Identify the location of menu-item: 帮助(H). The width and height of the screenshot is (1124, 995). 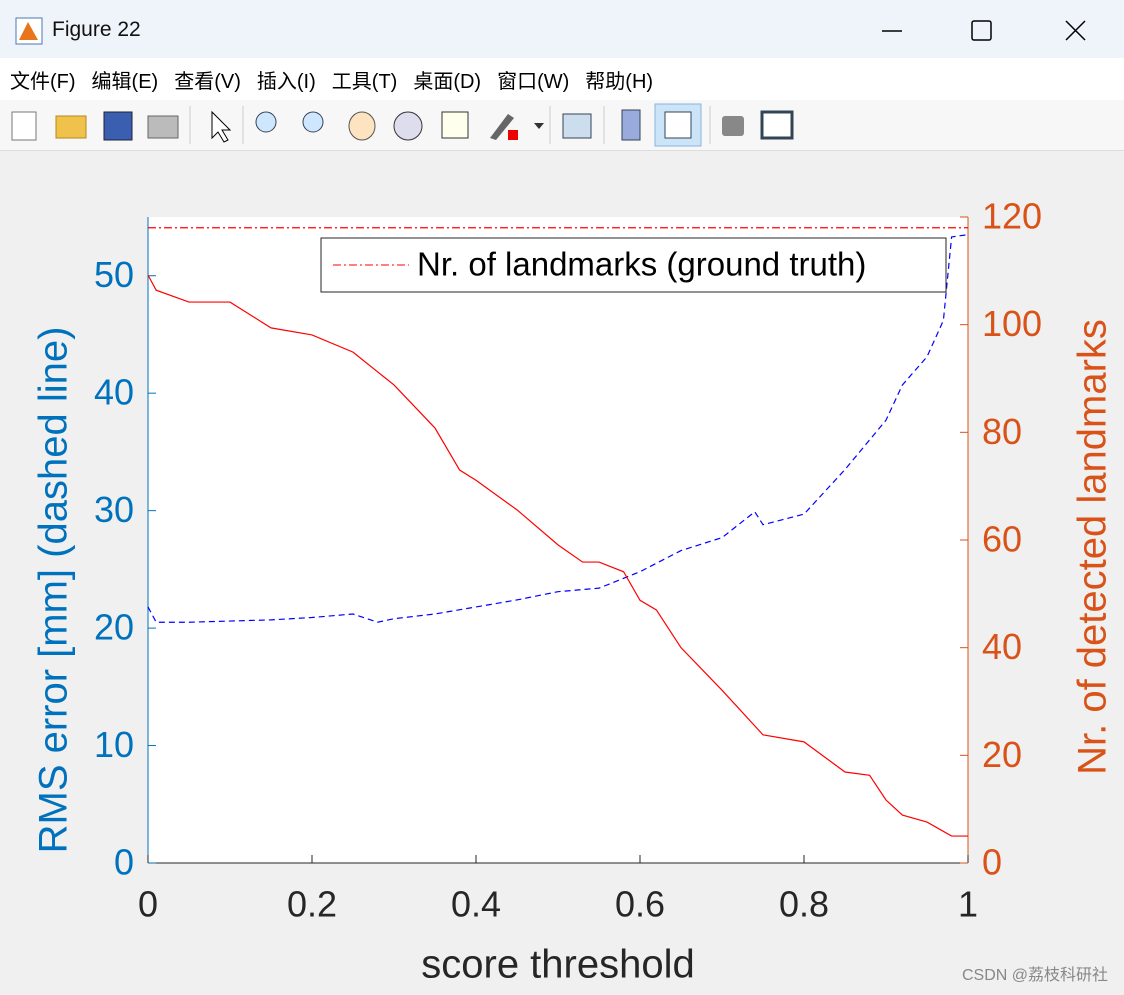
(619, 81).